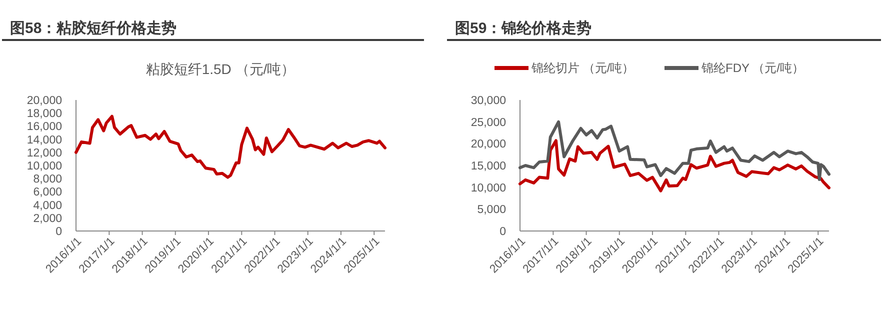  What do you see at coordinates (582, 68) in the screenshot?
I see `legend-label: 锦纶切片 （元/吨）` at bounding box center [582, 68].